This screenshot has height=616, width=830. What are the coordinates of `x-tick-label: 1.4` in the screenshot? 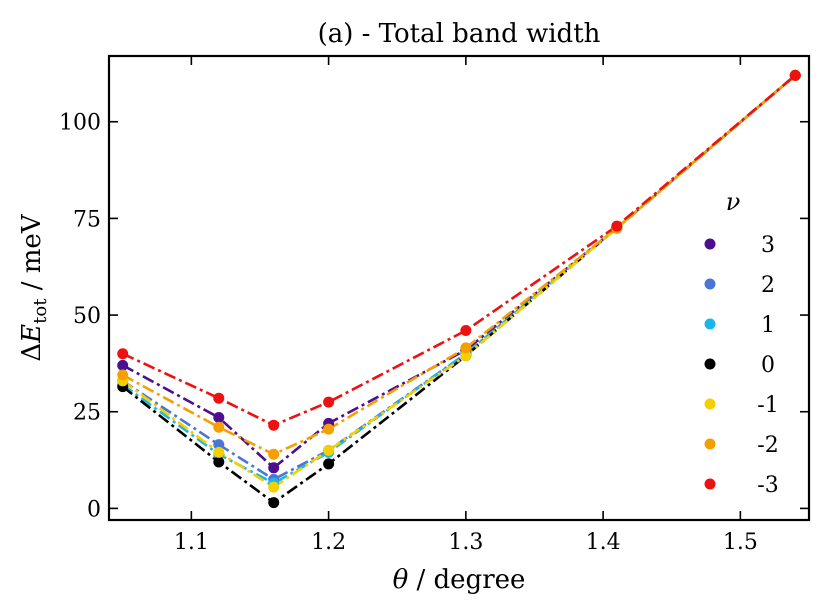 It's located at (603, 542).